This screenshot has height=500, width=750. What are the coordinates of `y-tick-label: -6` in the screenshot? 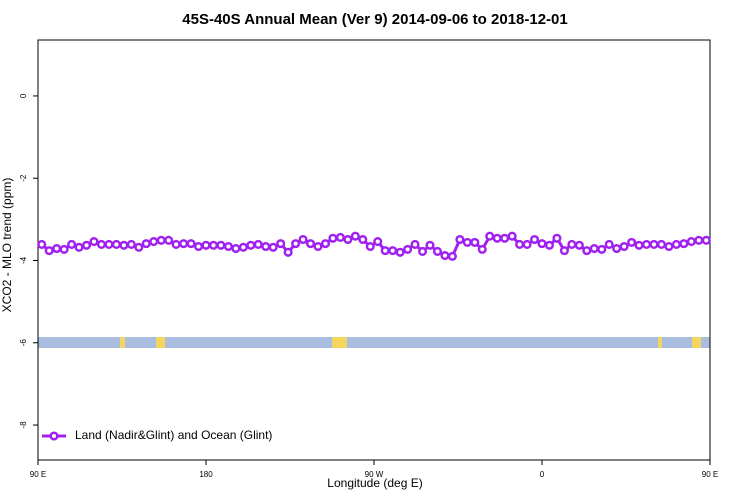 It's located at (23, 343).